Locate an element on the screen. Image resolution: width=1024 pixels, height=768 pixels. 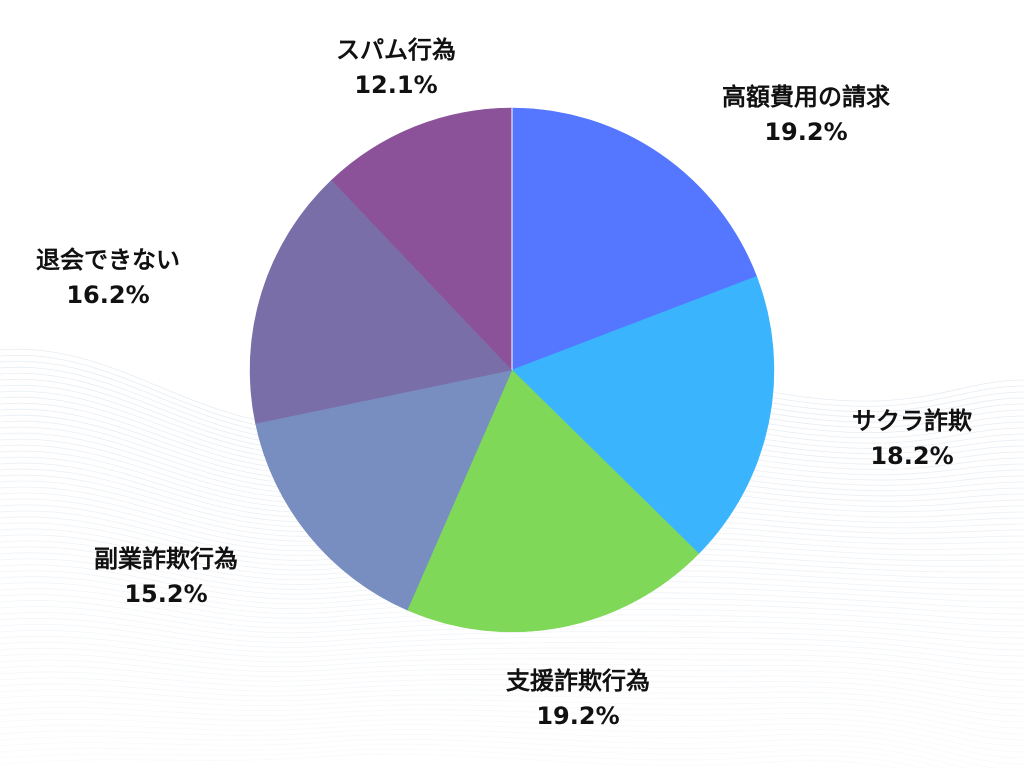
pie-slice-cannot-unsubscribe is located at coordinates (381, 301).